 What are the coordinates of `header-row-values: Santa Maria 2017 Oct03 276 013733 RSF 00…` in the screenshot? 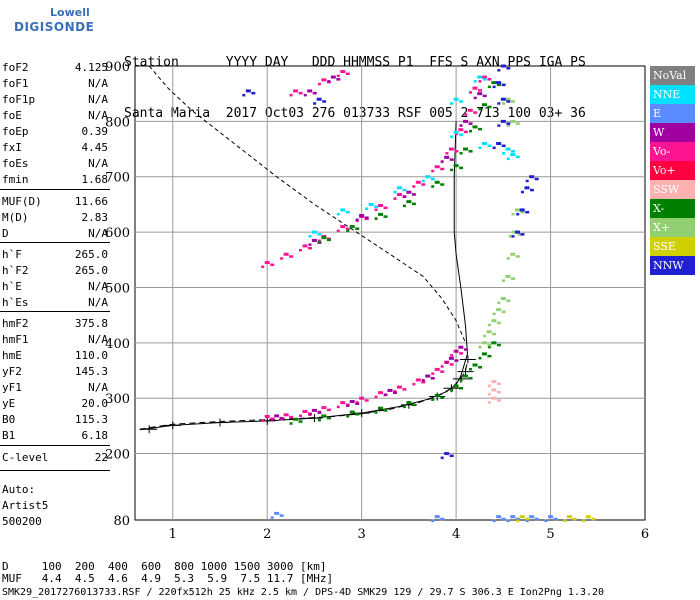 It's located at (355, 113).